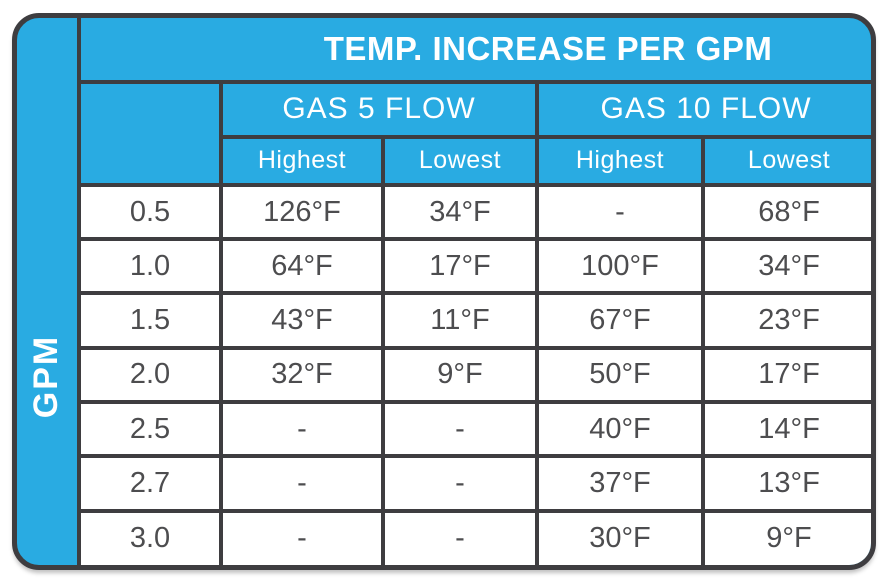 The image size is (891, 588). Describe the element at coordinates (702, 109) in the screenshot. I see `group-header-gas10: GAS 10 FLOW` at that location.